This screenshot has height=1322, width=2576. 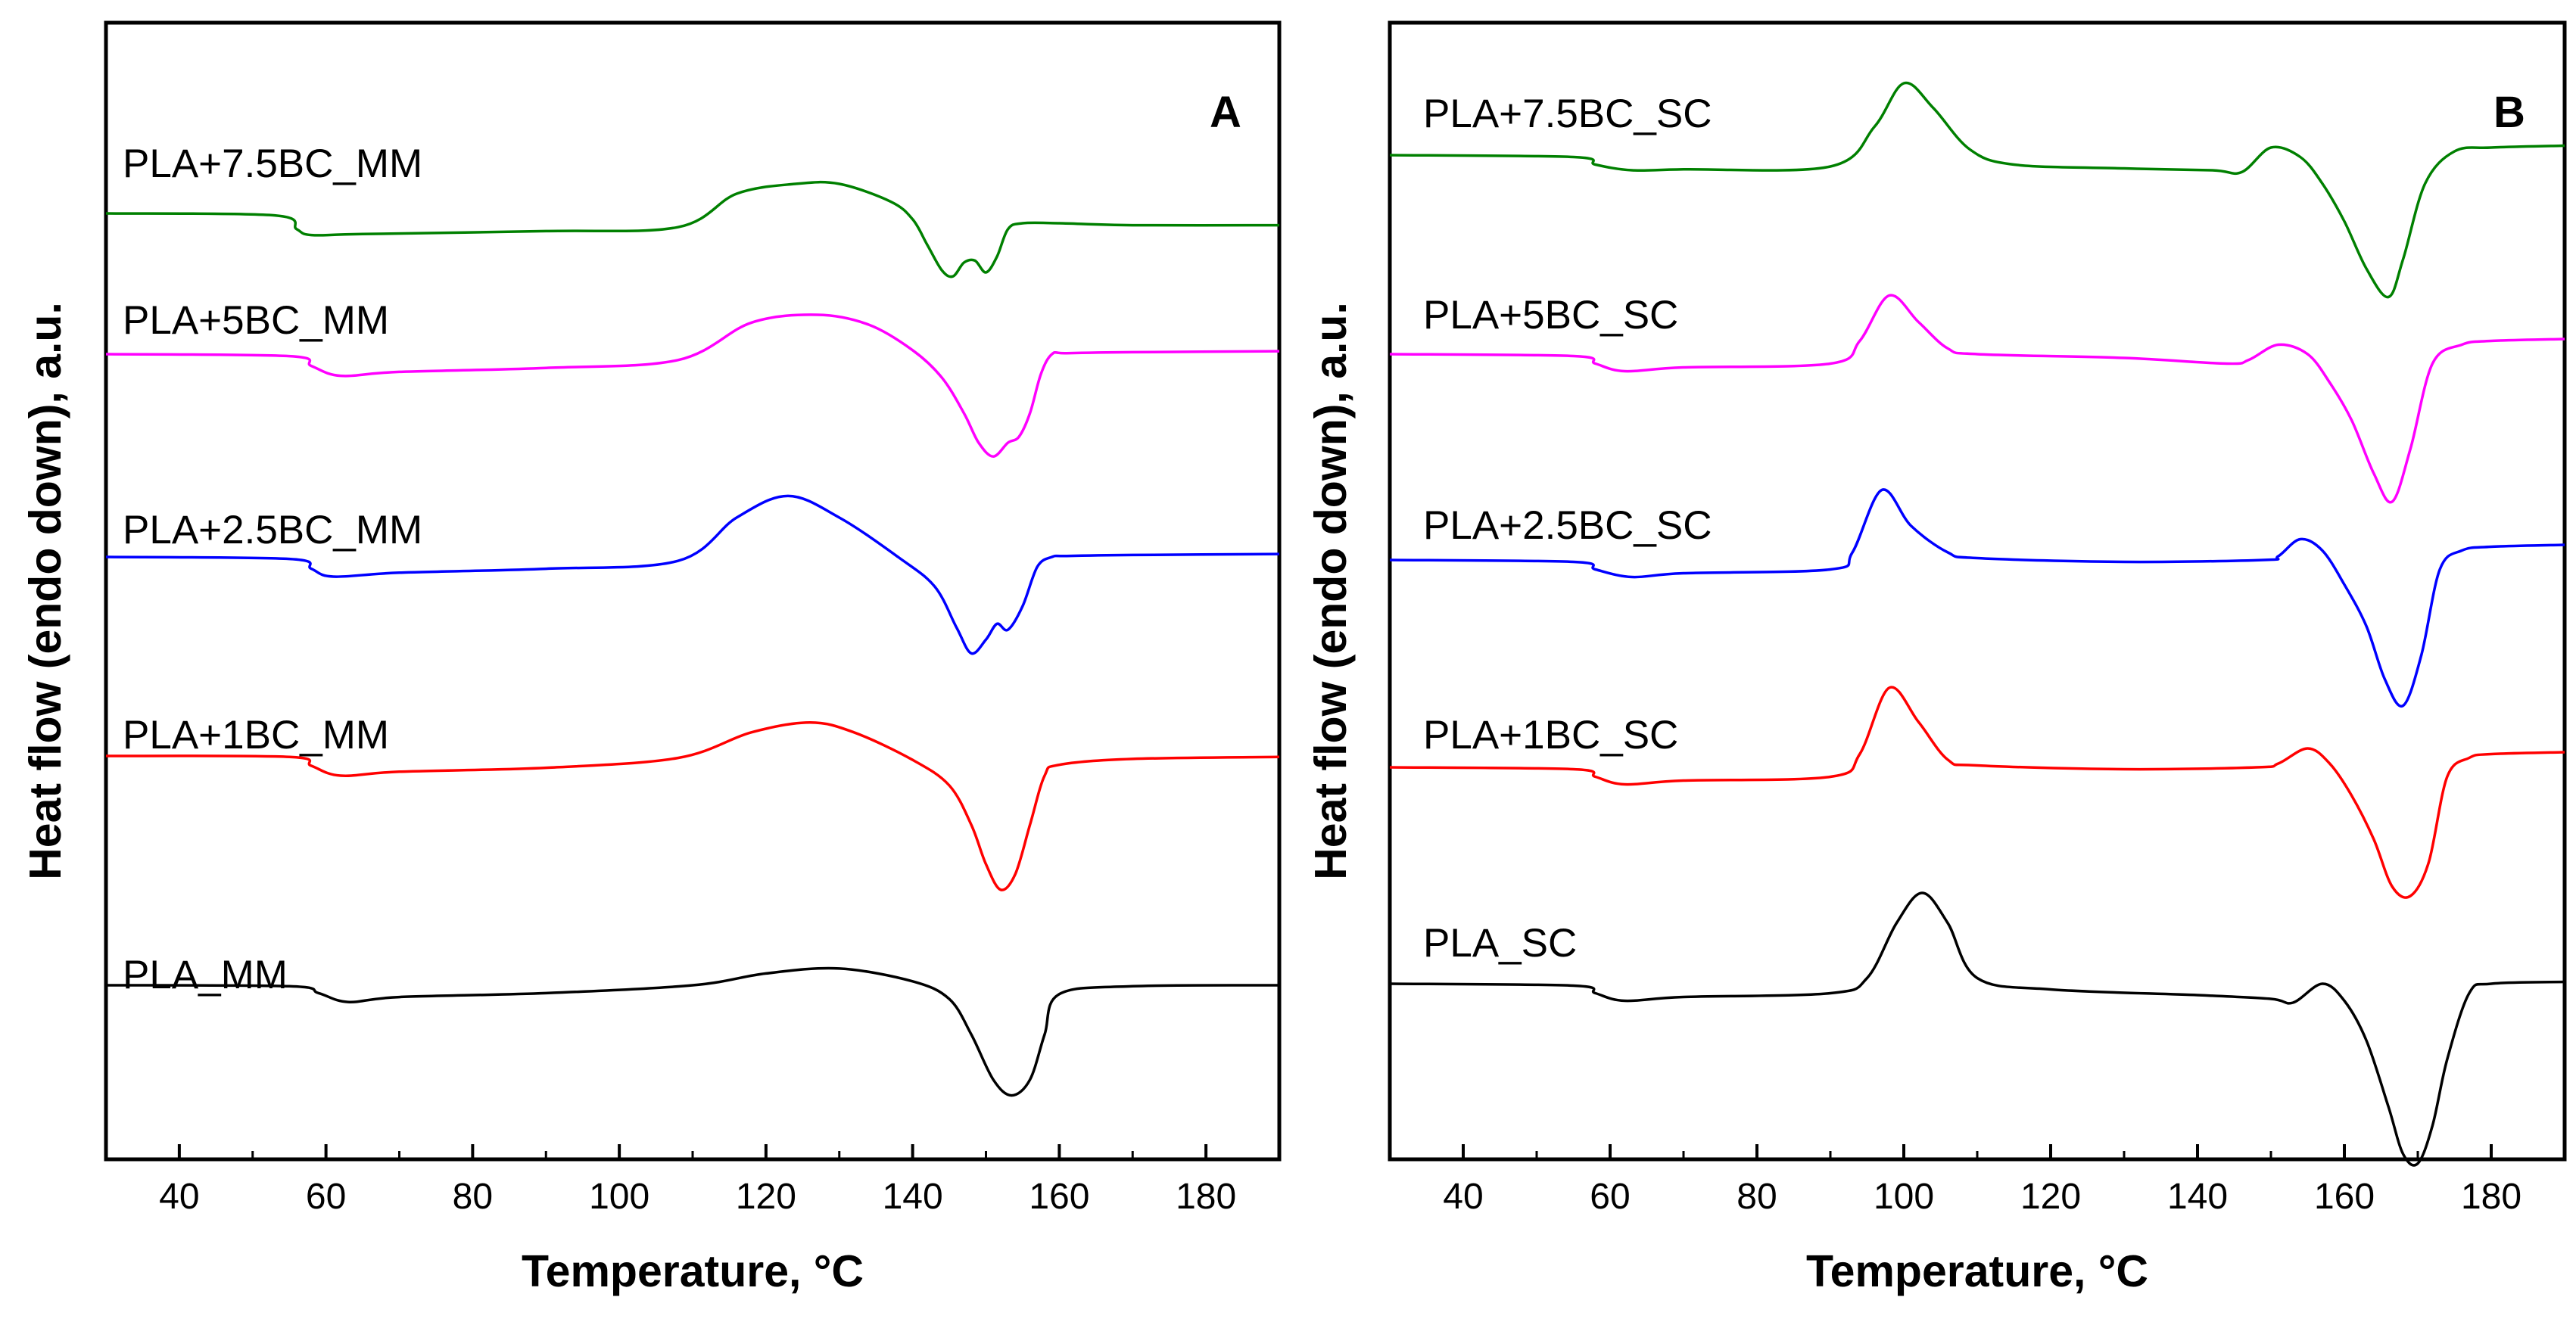 What do you see at coordinates (693, 1271) in the screenshot?
I see `panel-a-x-axis-title: Temperature, °C` at bounding box center [693, 1271].